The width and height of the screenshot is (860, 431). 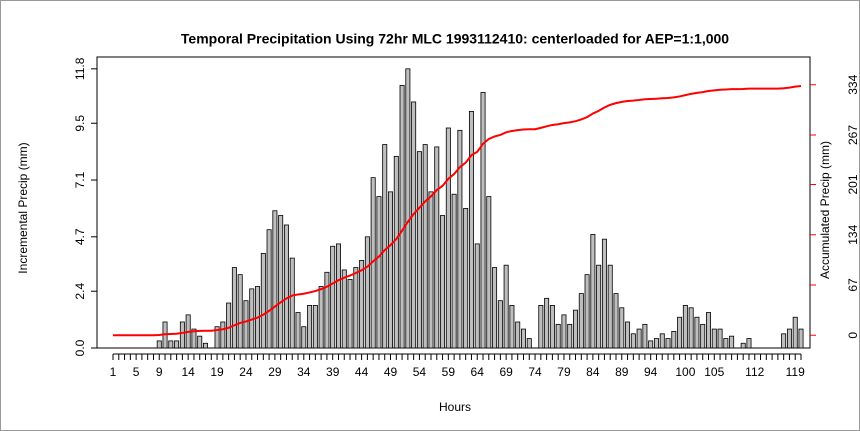 I want to click on x-tick-label: 74, so click(x=535, y=372).